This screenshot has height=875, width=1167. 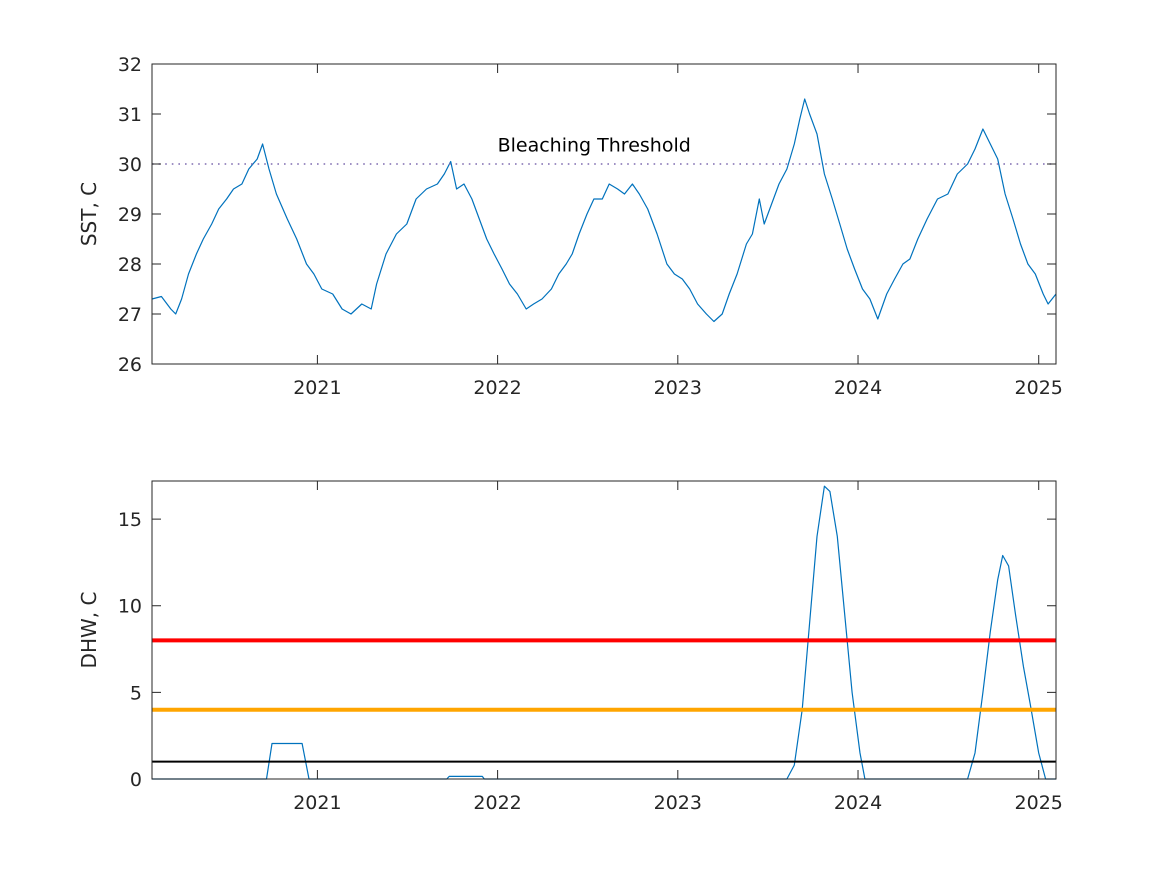 What do you see at coordinates (317, 388) in the screenshot?
I see `sst-x-tick-label-2021: 2021` at bounding box center [317, 388].